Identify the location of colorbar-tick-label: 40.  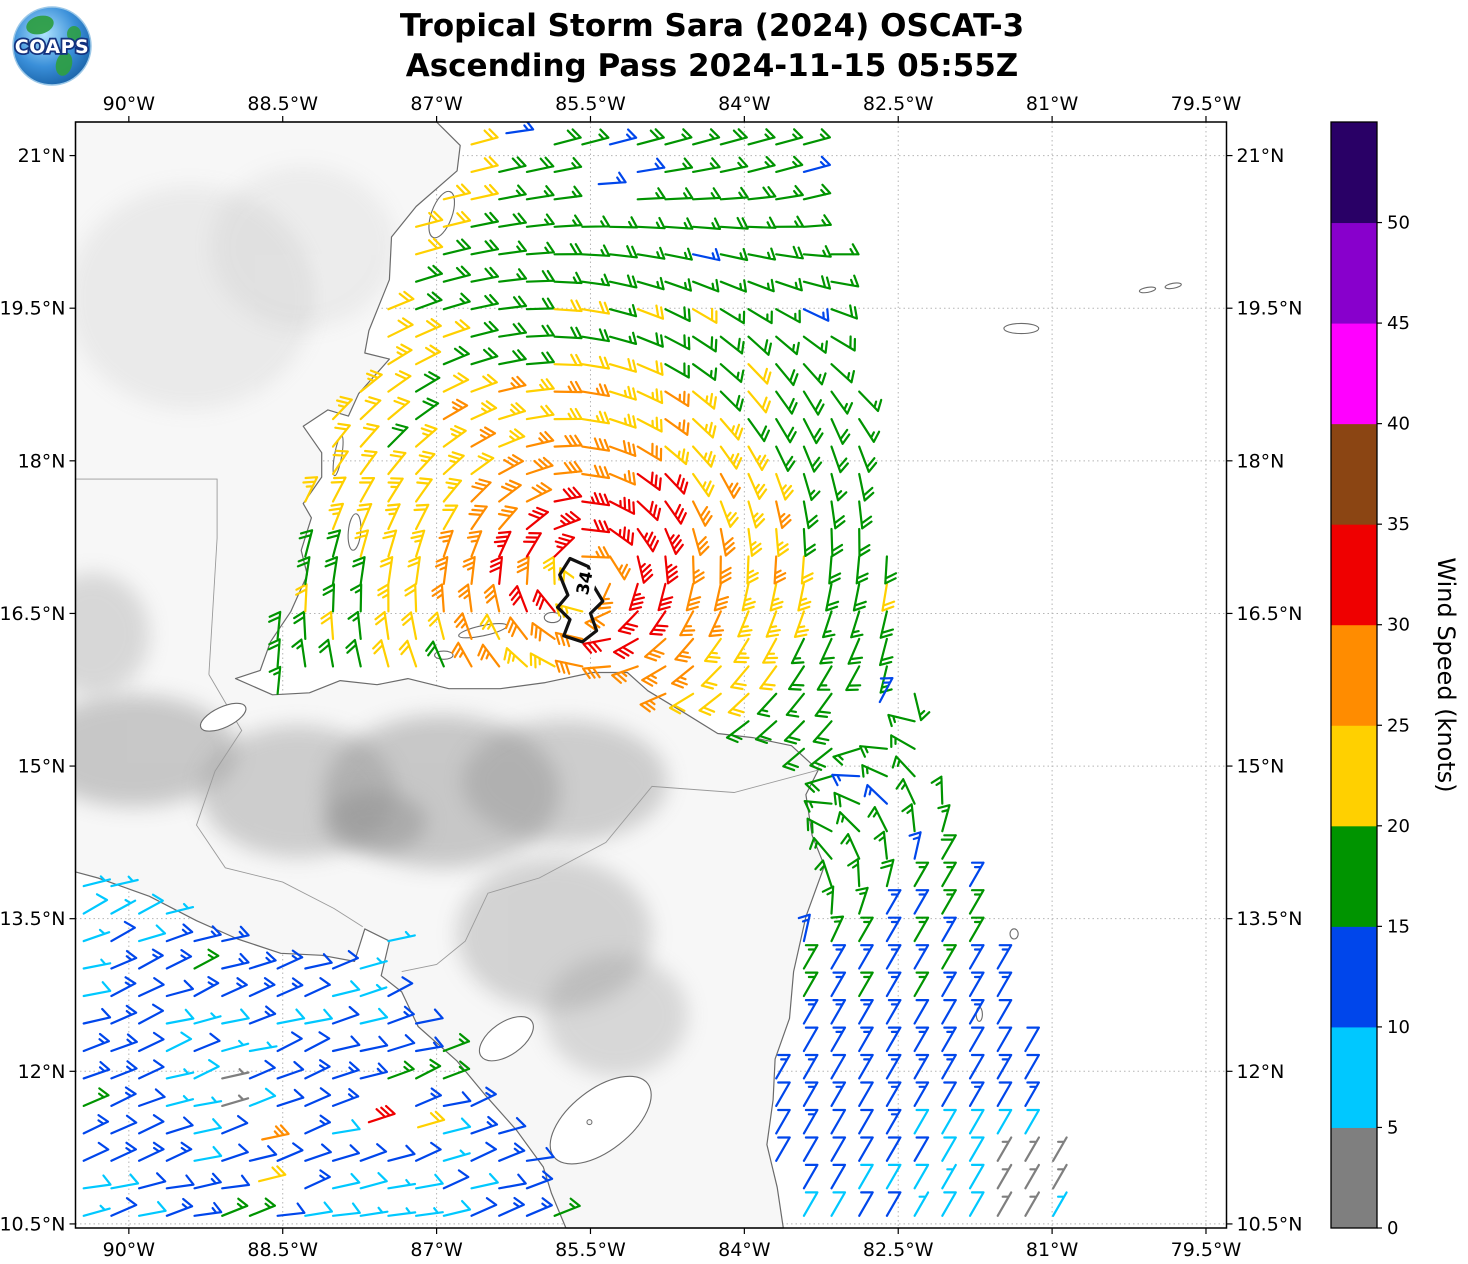
(1398, 424).